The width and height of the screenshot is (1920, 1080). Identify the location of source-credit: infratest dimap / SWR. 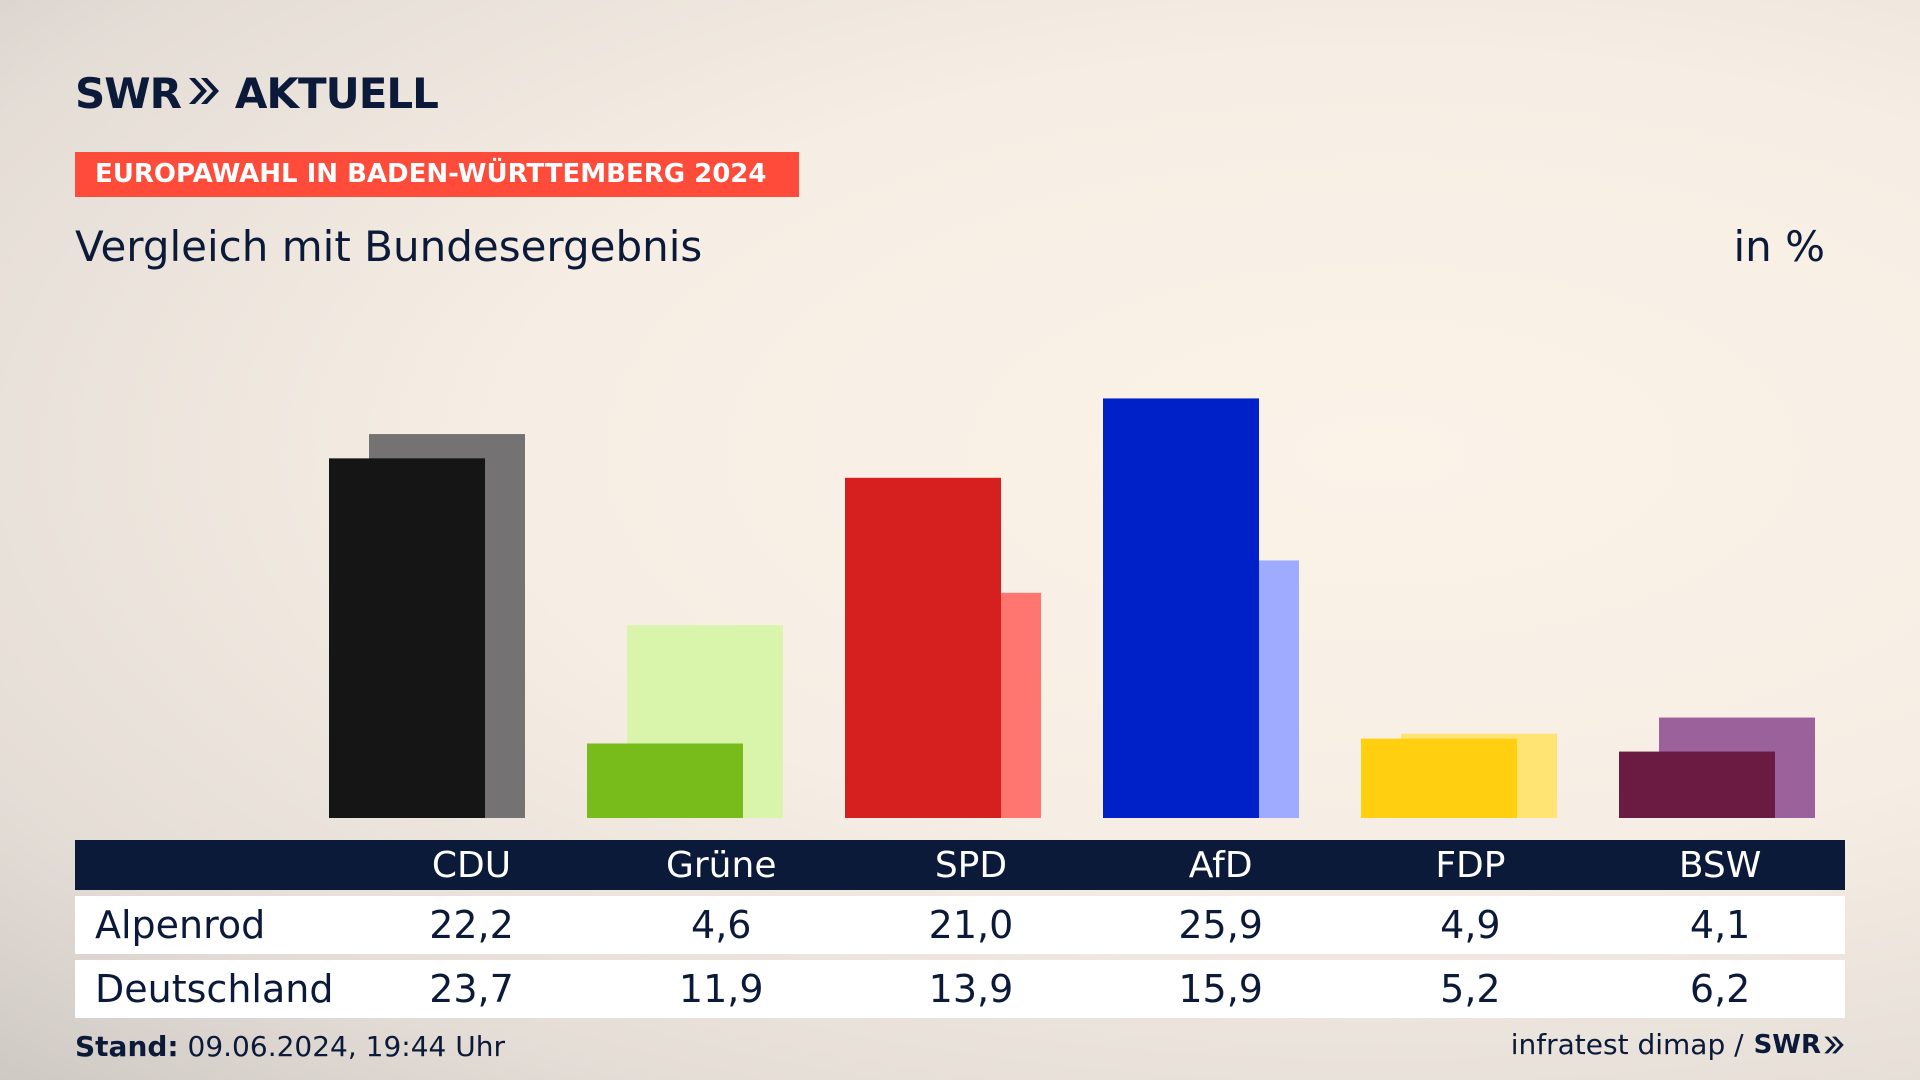
(1678, 1044).